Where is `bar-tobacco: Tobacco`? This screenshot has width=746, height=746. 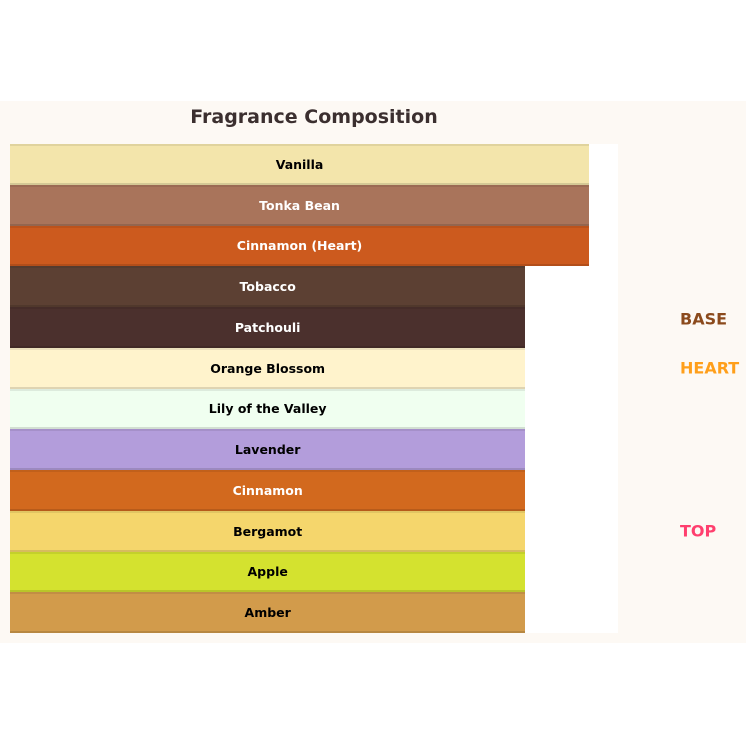 bar-tobacco: Tobacco is located at coordinates (268, 286).